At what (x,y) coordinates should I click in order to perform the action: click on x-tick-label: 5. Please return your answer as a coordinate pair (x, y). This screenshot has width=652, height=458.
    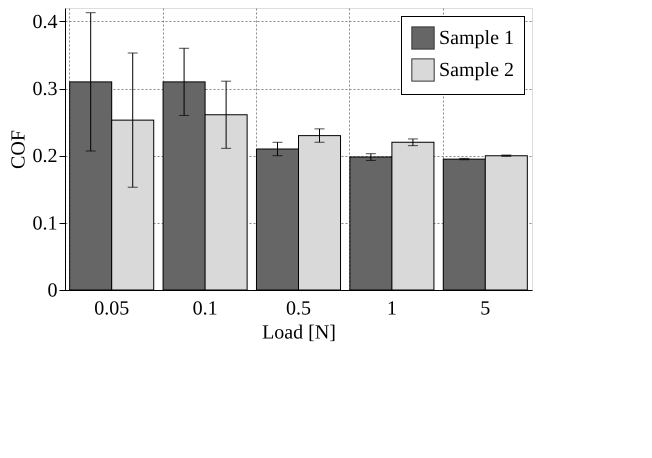
    Looking at the image, I should click on (485, 309).